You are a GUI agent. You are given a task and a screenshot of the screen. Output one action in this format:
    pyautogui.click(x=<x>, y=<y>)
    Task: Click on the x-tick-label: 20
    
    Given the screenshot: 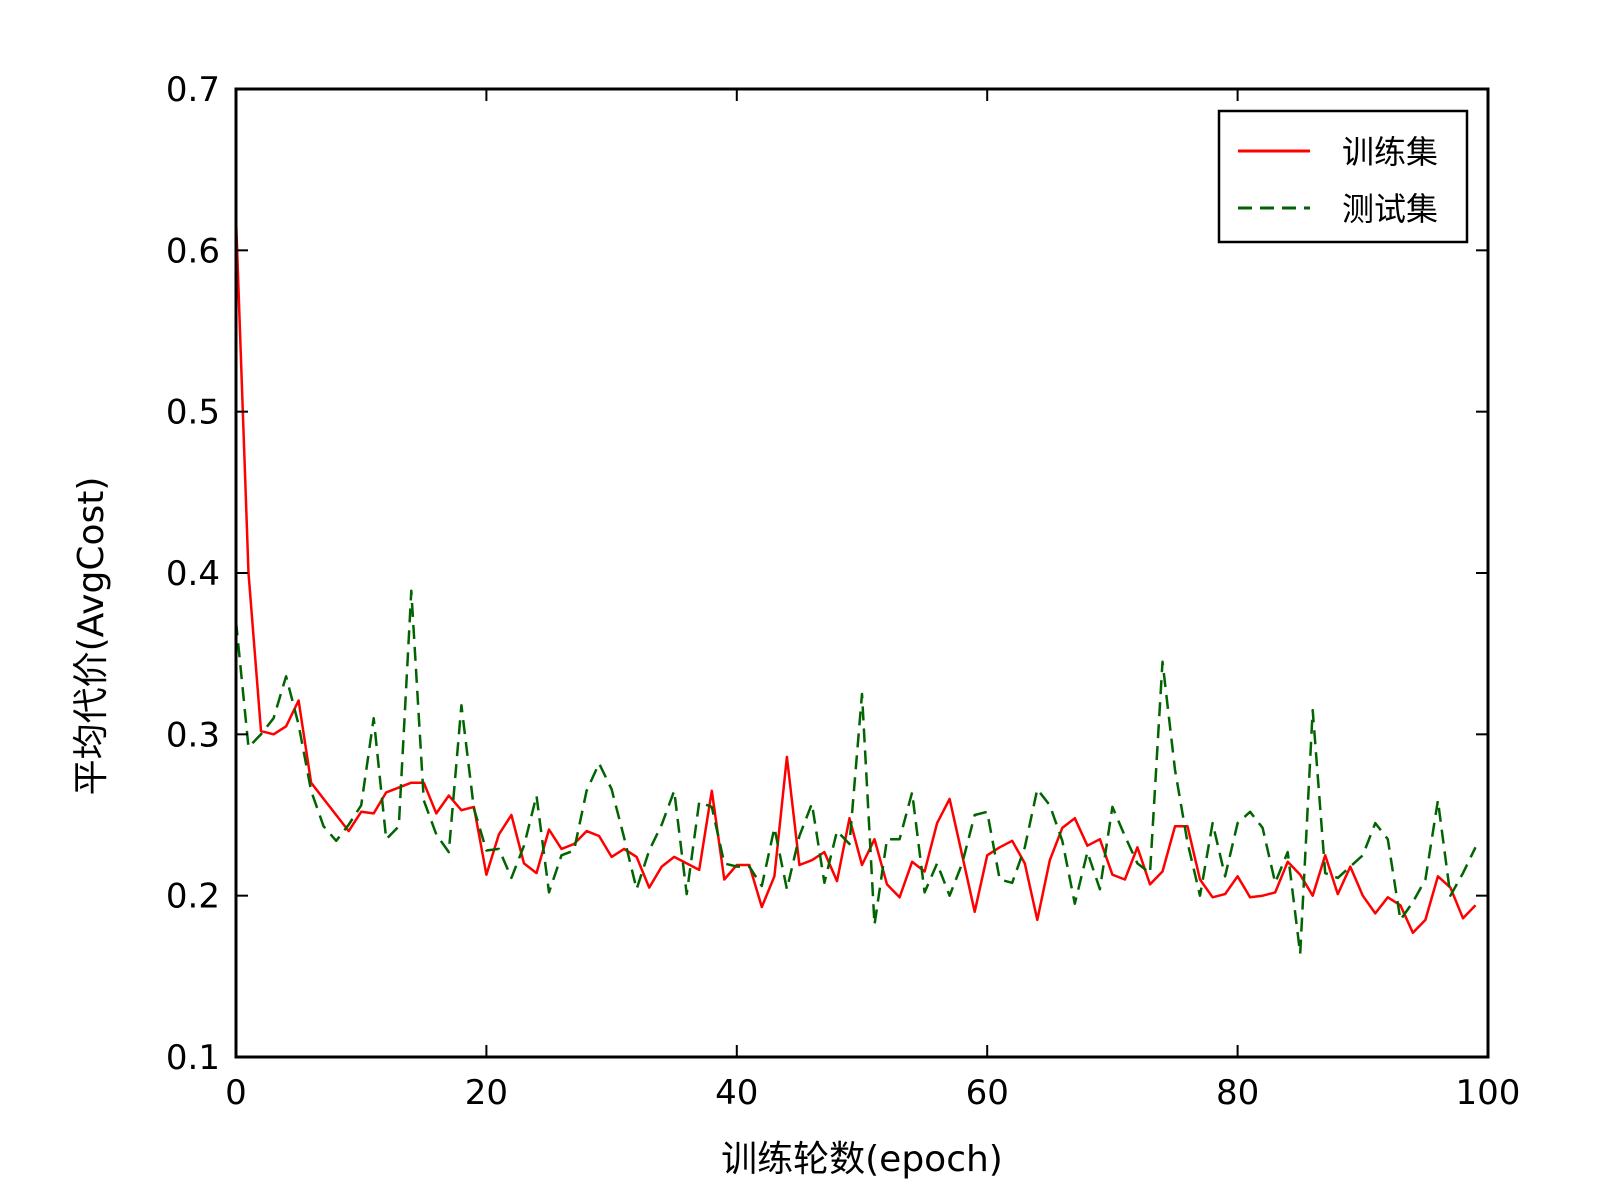 What is the action you would take?
    pyautogui.click(x=486, y=1093)
    